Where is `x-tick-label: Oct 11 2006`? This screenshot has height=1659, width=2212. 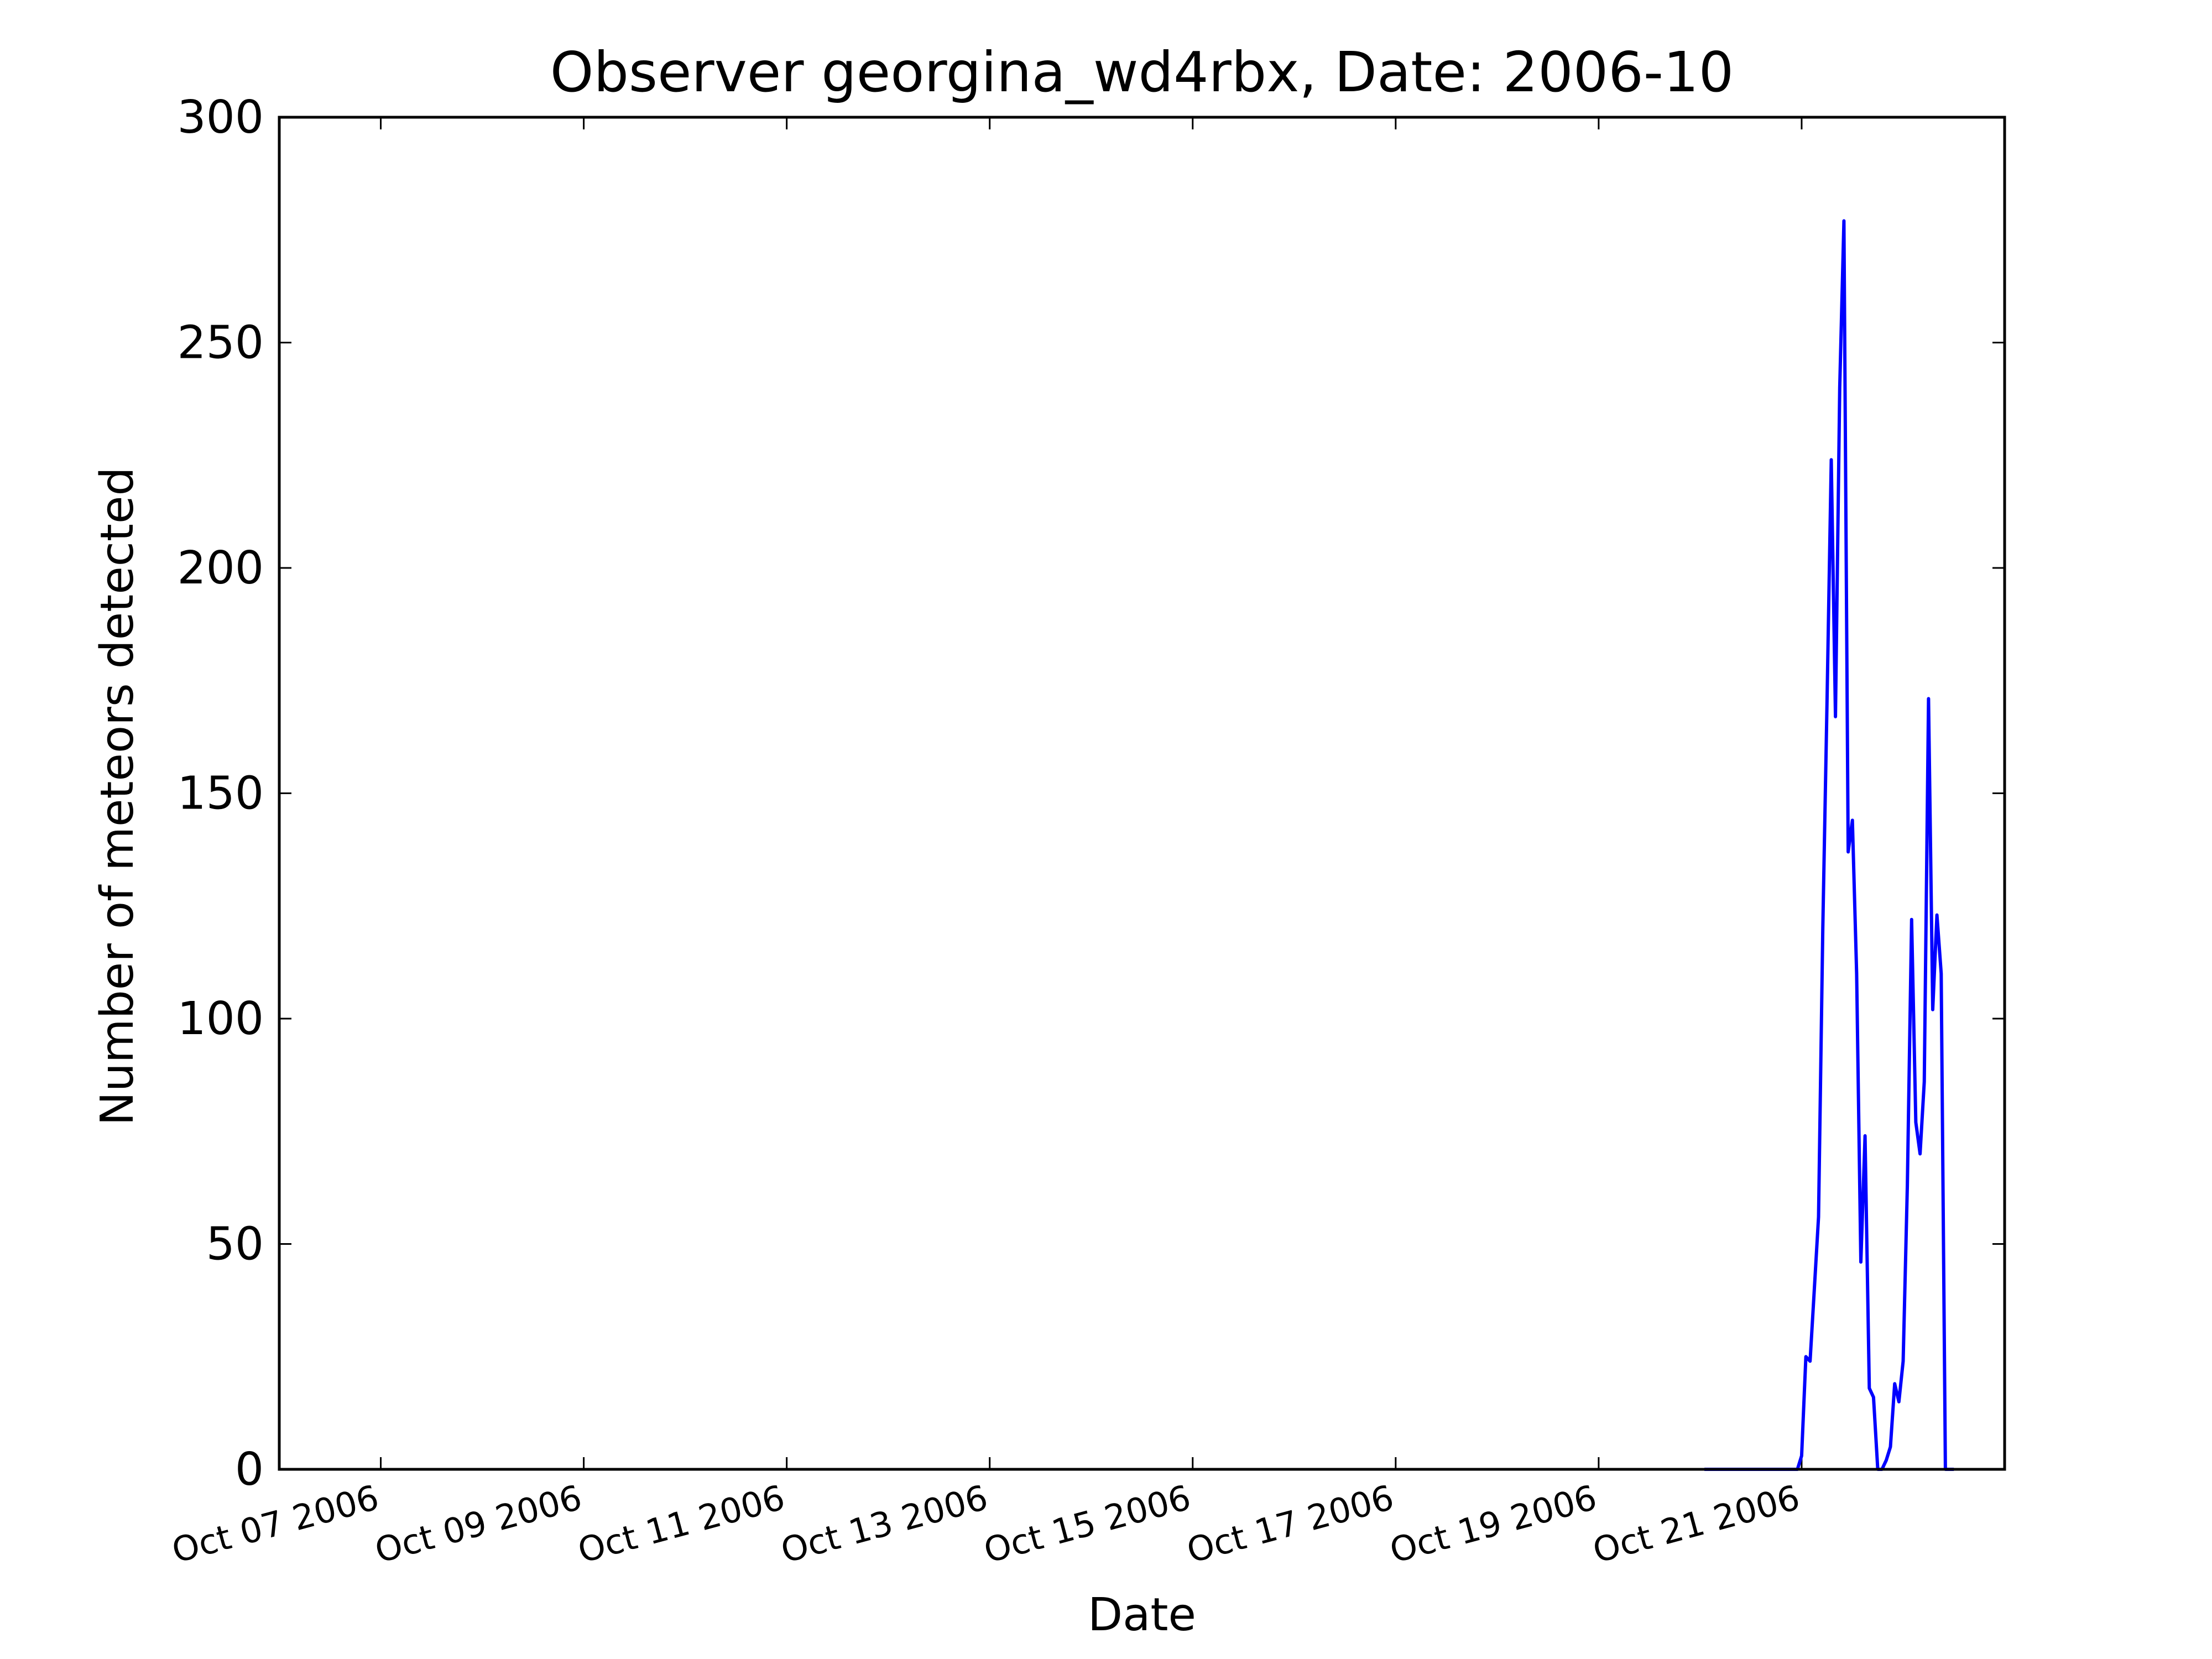 x-tick-label: Oct 11 2006 is located at coordinates (681, 1524).